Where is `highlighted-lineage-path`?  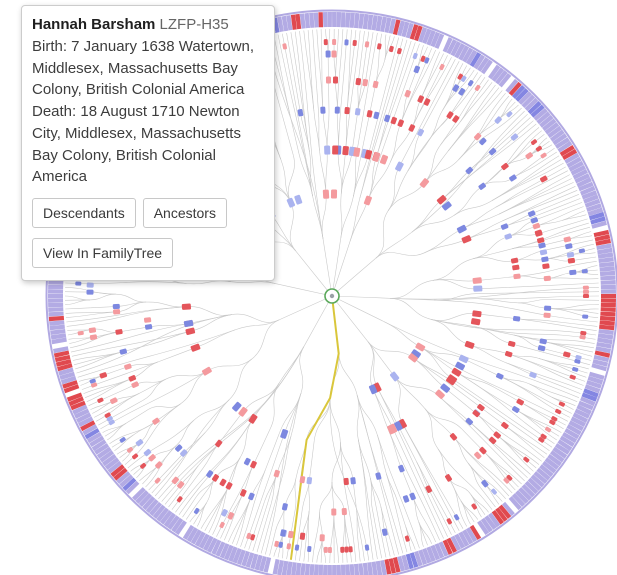
highlighted-lineage-path is located at coordinates (314, 427).